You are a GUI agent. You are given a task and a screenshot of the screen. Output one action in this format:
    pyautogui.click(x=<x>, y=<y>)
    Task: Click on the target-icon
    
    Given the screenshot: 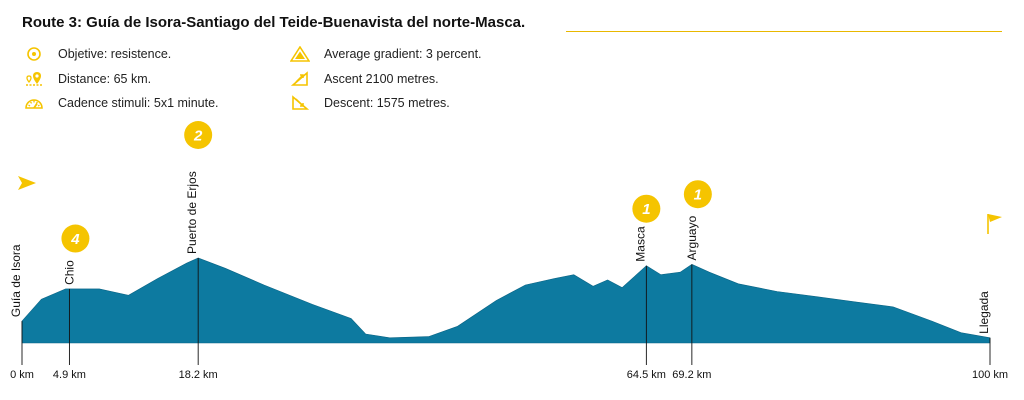 What is the action you would take?
    pyautogui.click(x=34, y=54)
    